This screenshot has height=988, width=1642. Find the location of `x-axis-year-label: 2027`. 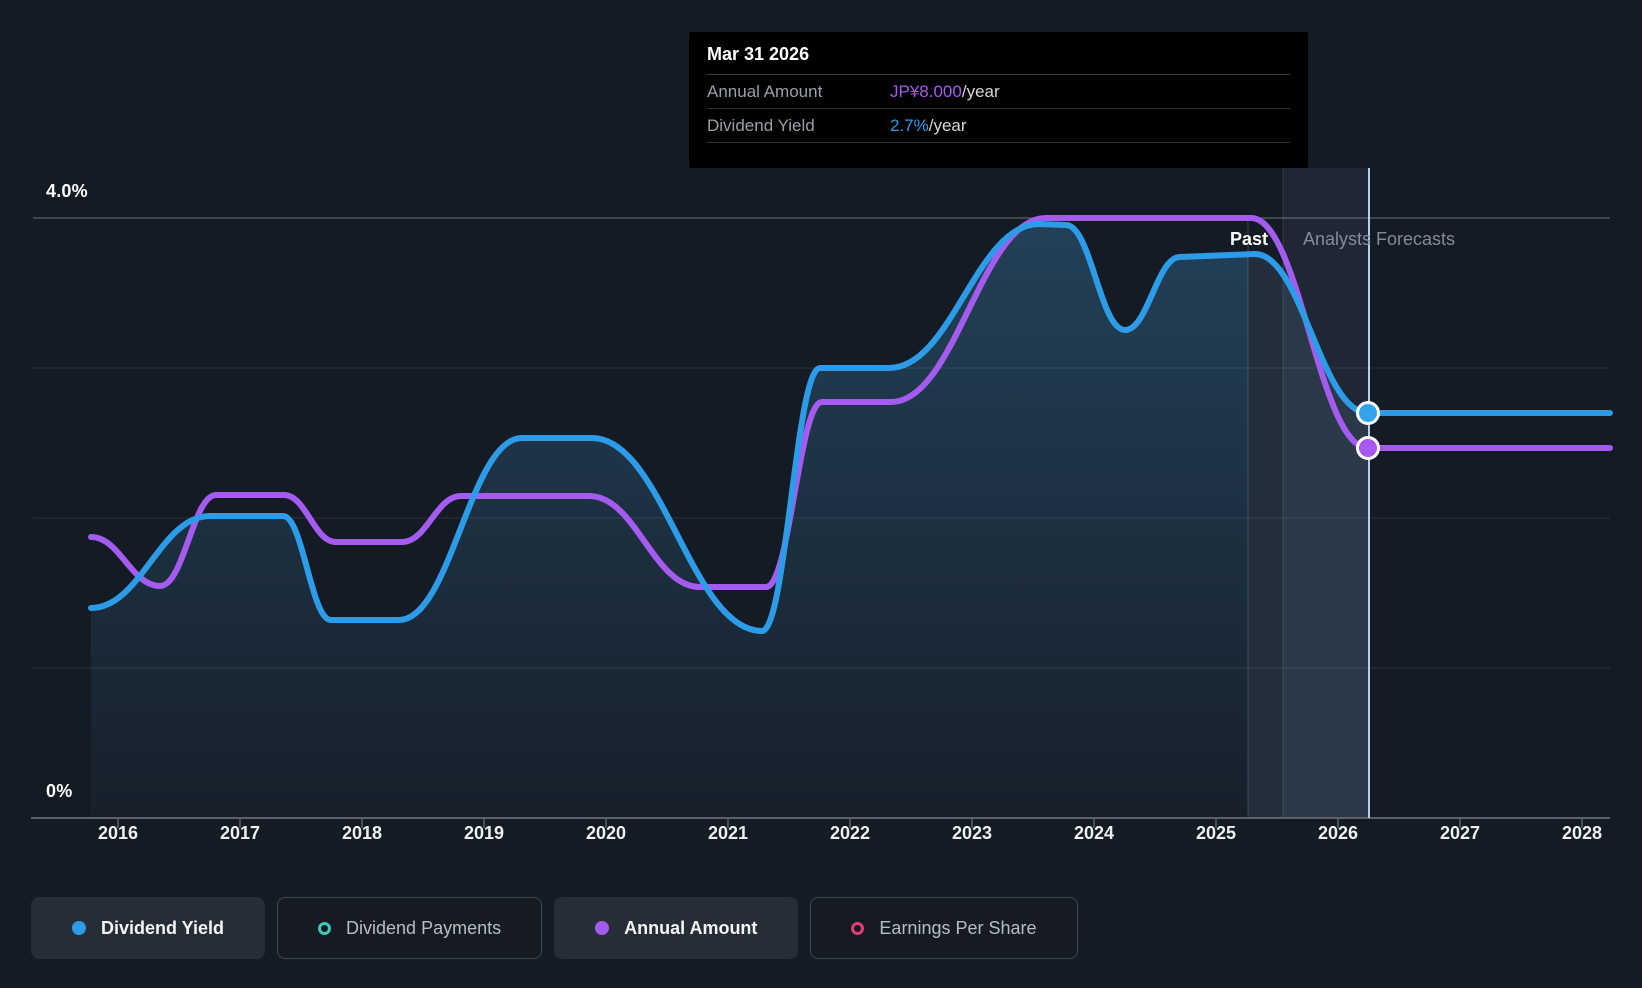

x-axis-year-label: 2027 is located at coordinates (1460, 833).